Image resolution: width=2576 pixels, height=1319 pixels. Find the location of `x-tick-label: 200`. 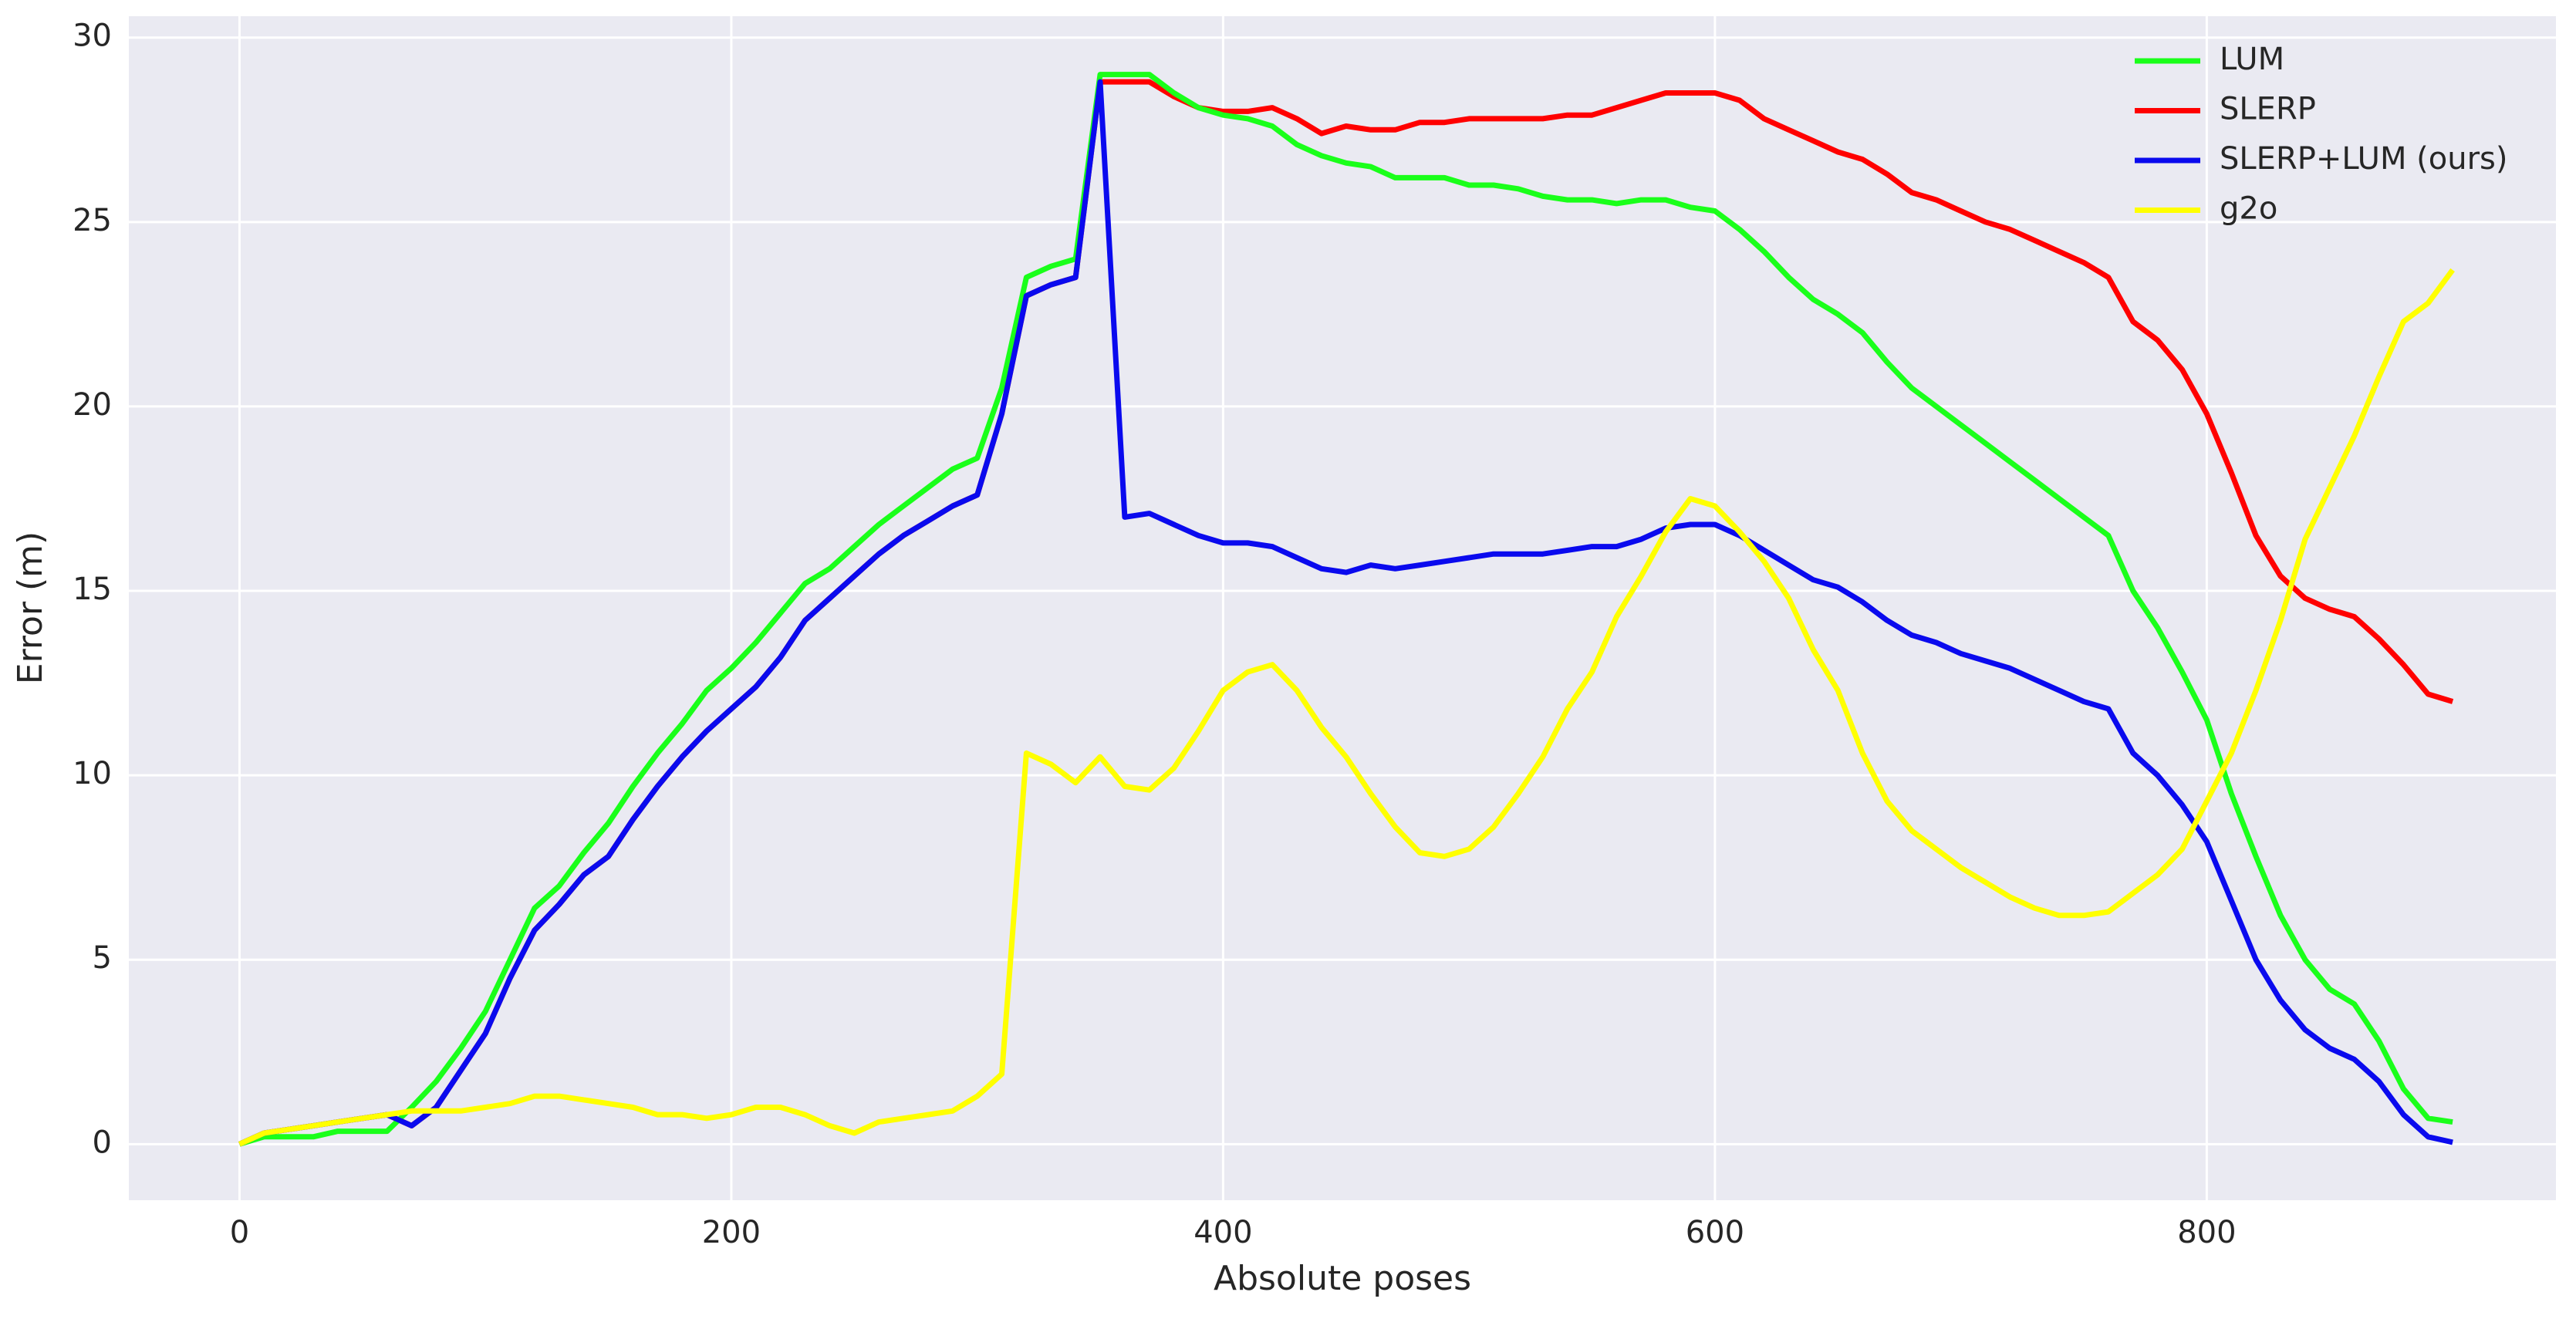

x-tick-label: 200 is located at coordinates (731, 1232).